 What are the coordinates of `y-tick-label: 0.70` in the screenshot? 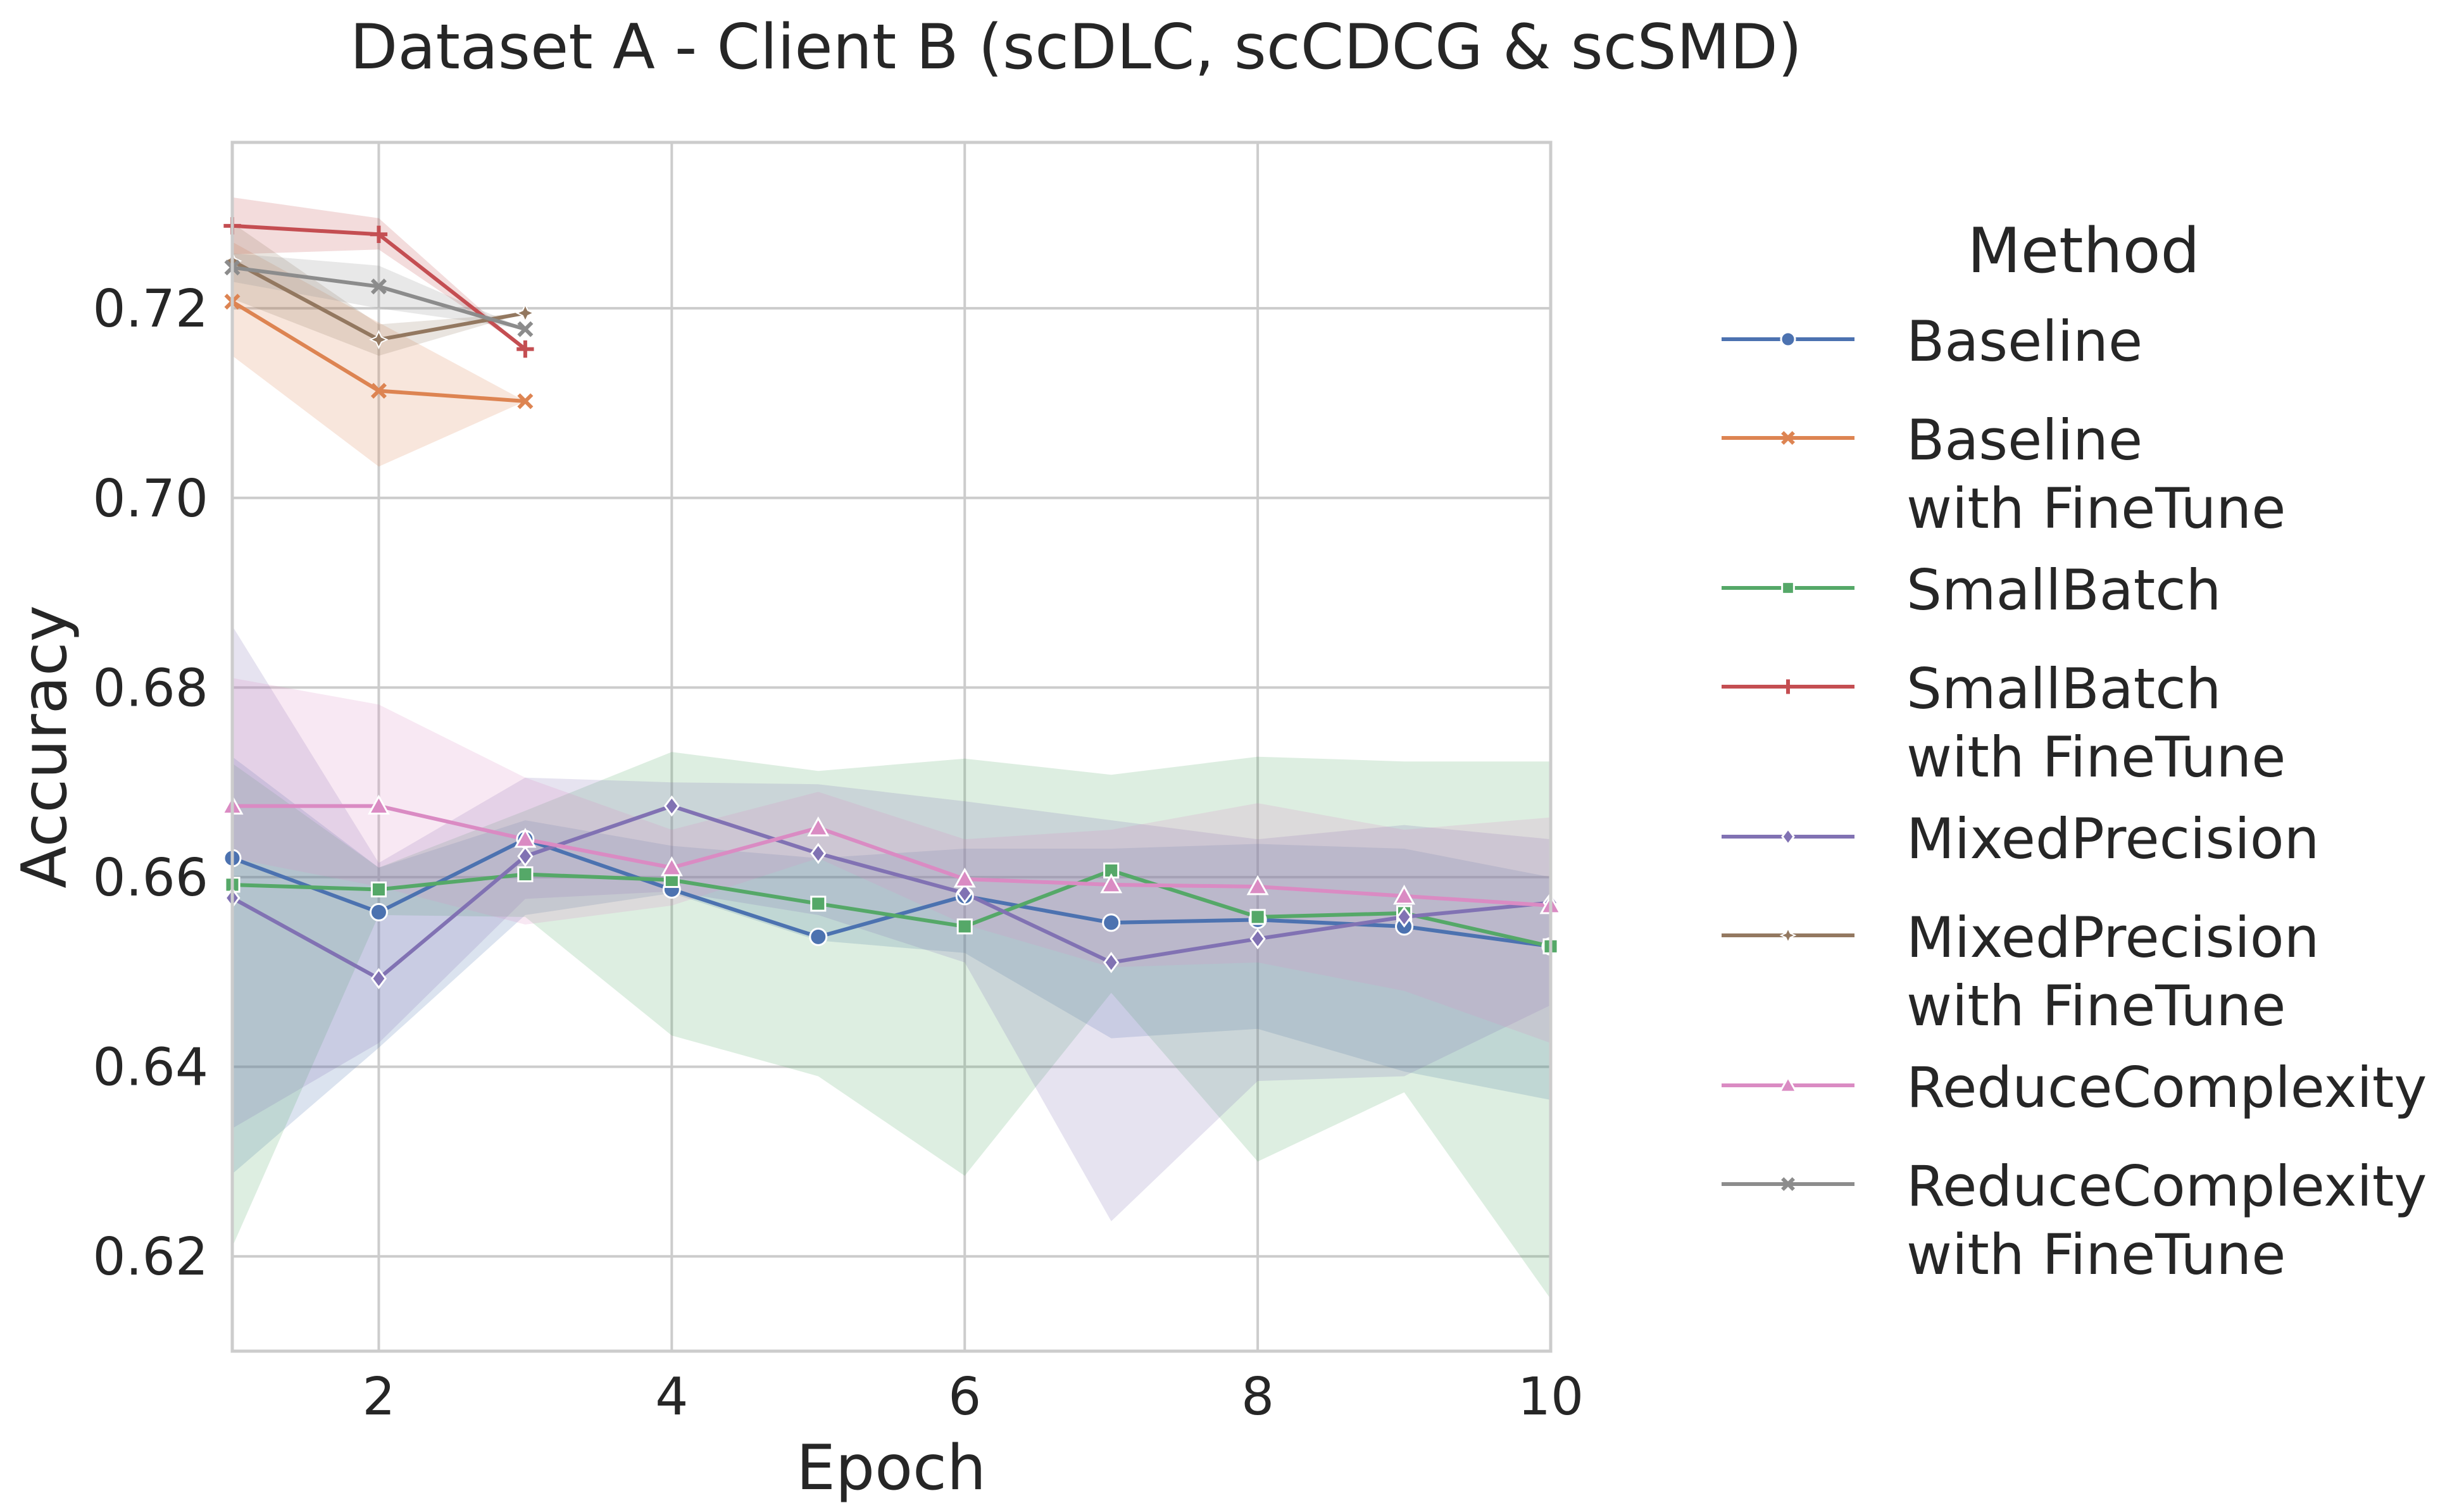 It's located at (150, 499).